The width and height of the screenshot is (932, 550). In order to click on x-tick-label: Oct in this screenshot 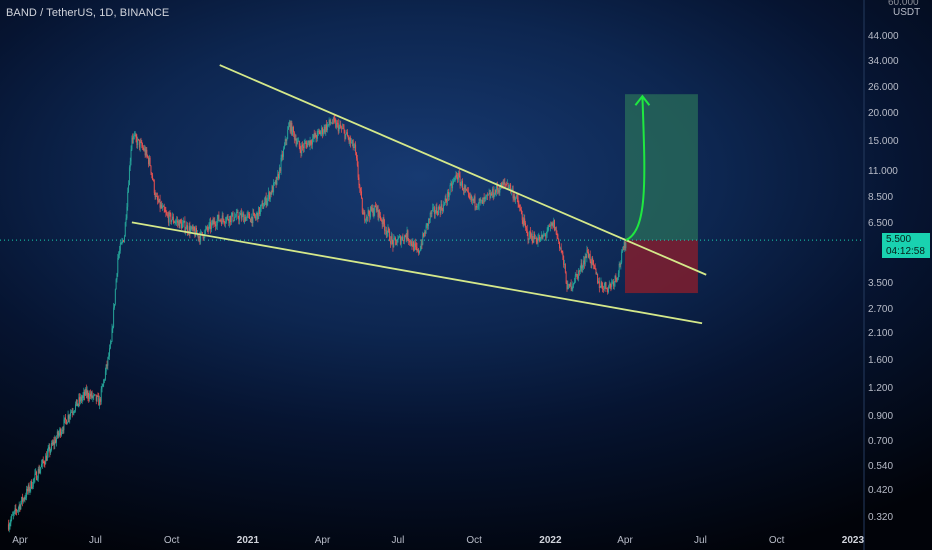, I will do `click(171, 540)`.